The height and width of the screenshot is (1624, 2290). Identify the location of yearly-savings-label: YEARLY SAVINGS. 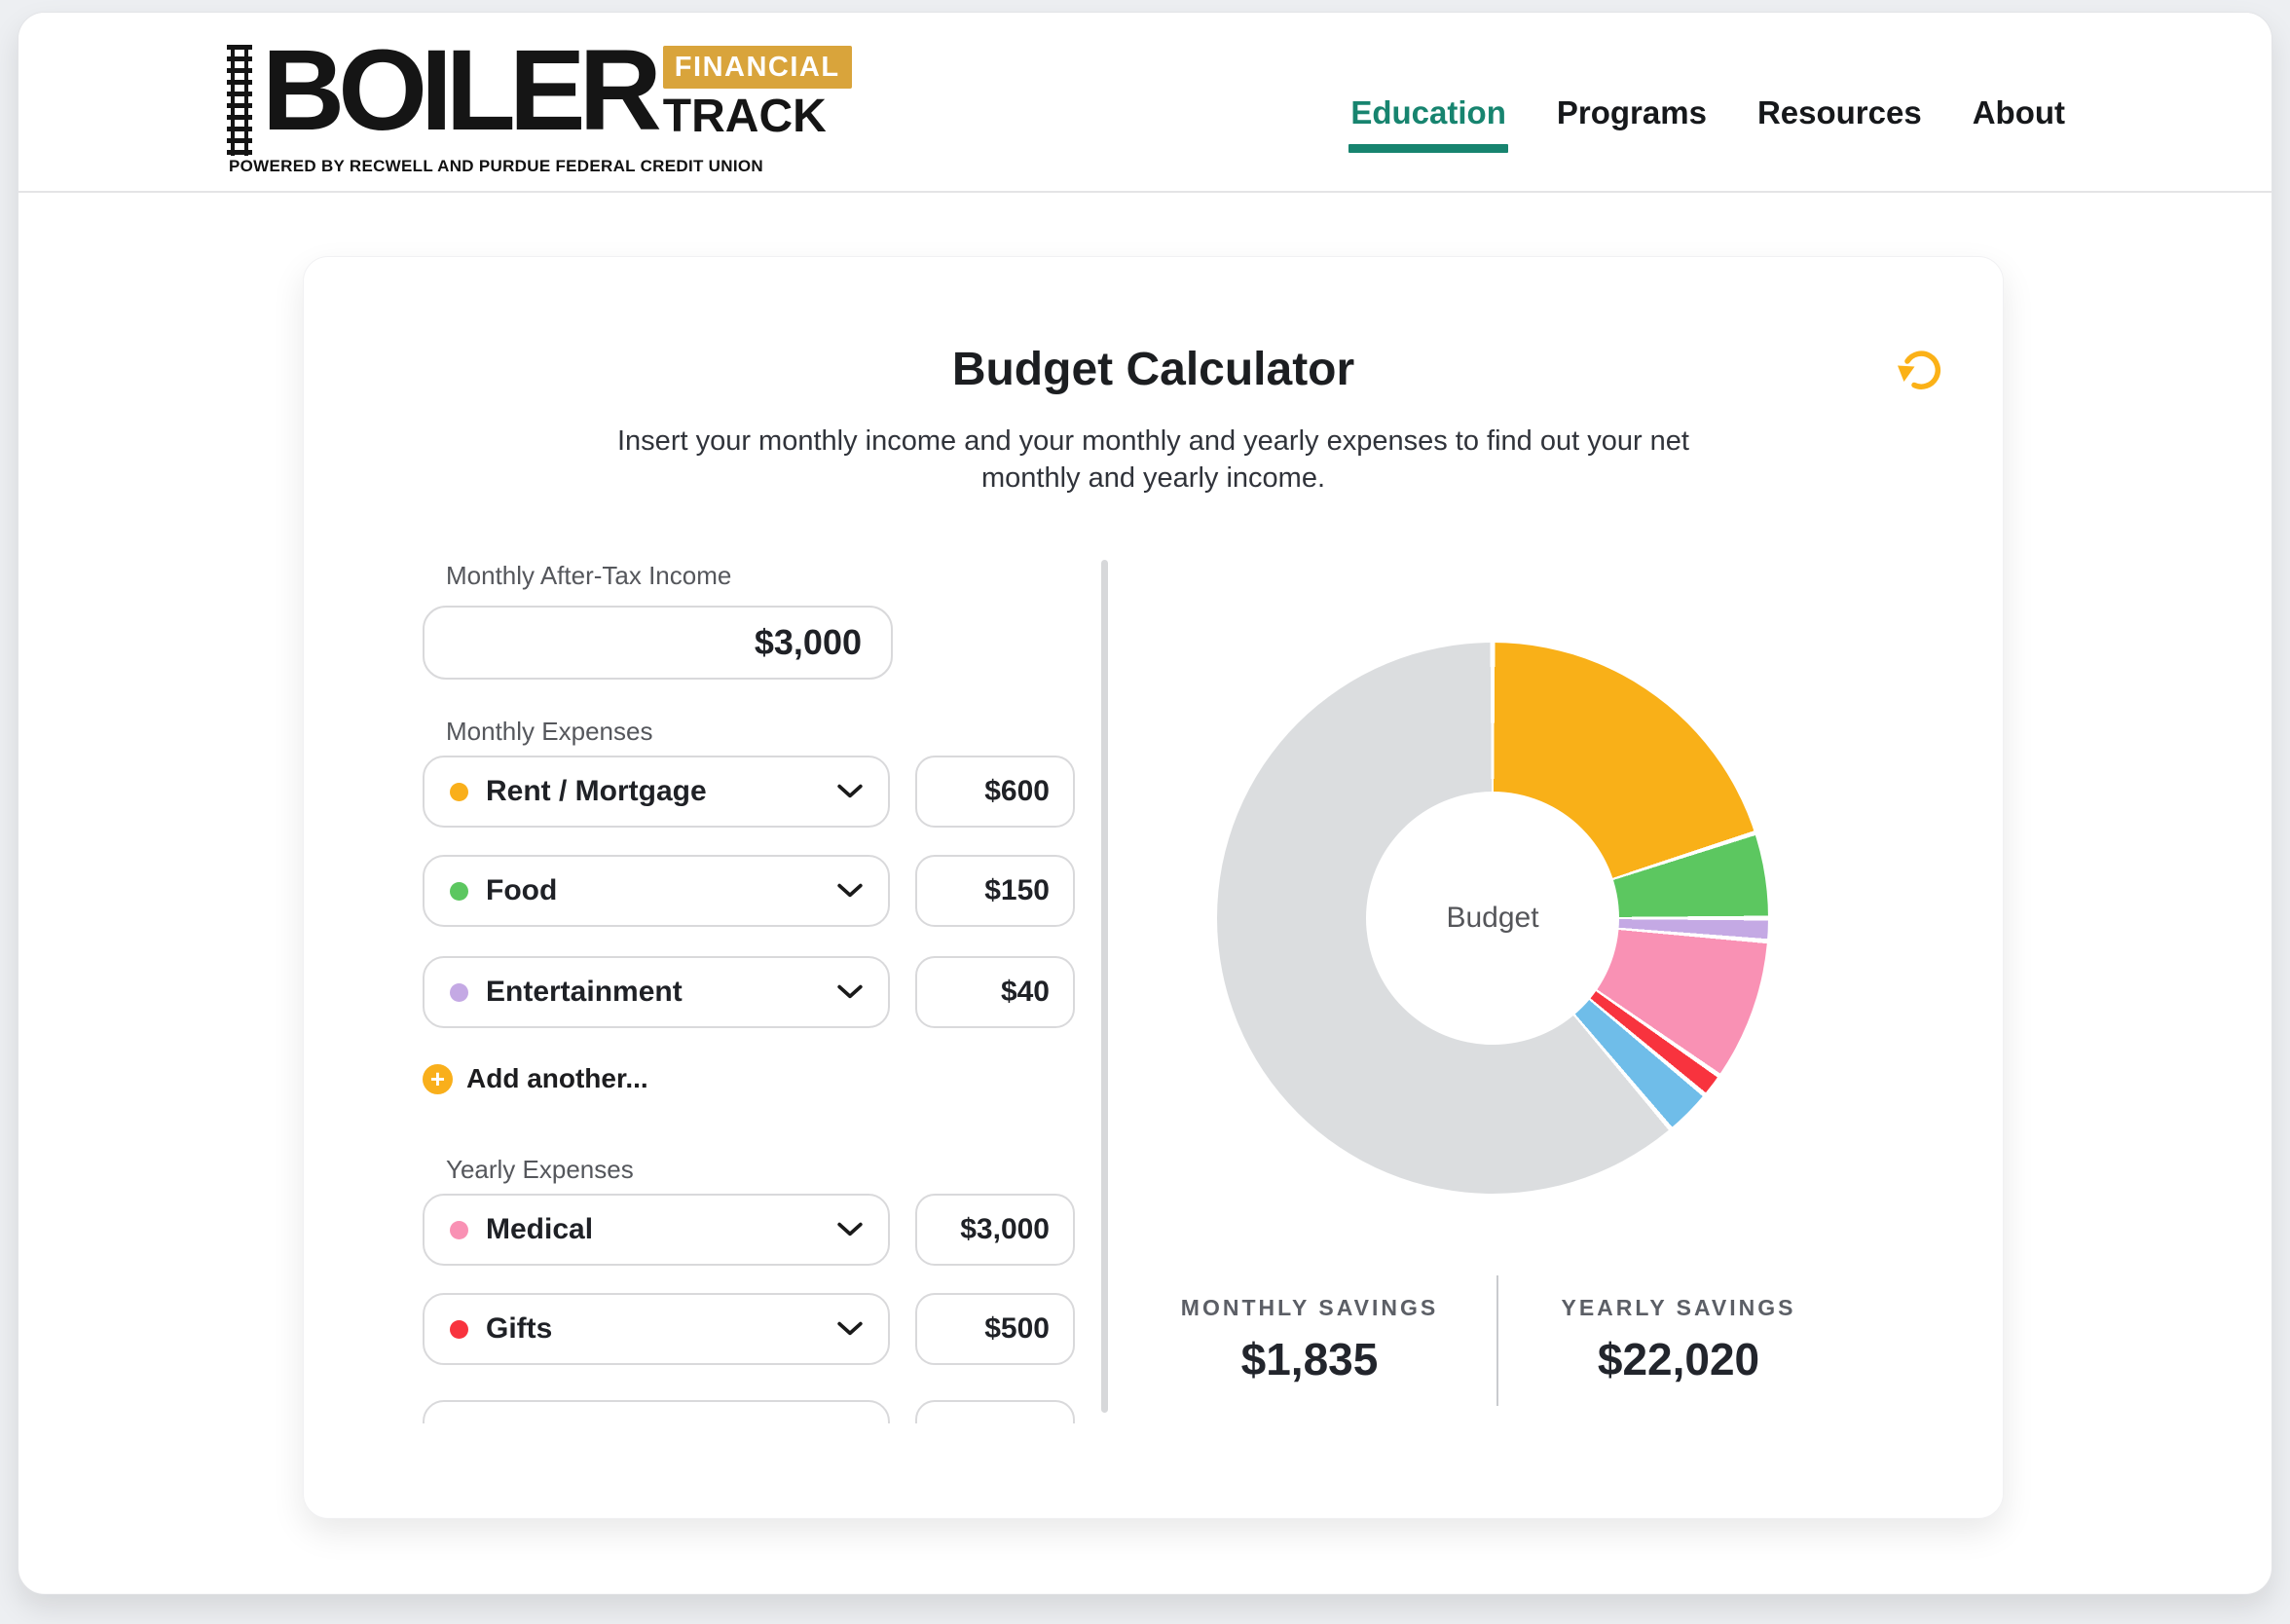
(1678, 1307).